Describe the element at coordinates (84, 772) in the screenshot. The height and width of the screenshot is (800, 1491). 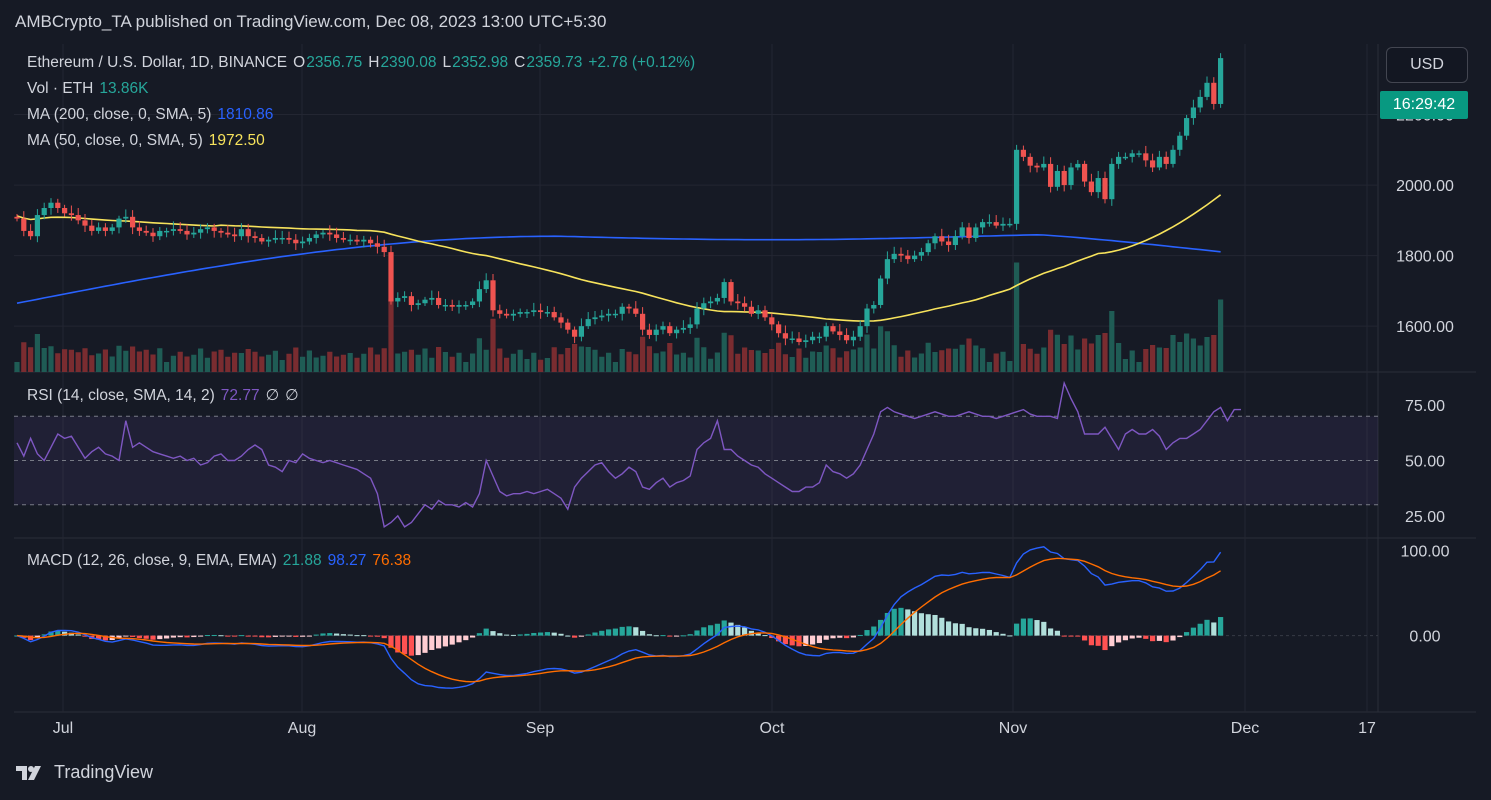
I see `tradingview-footer: TradingView` at that location.